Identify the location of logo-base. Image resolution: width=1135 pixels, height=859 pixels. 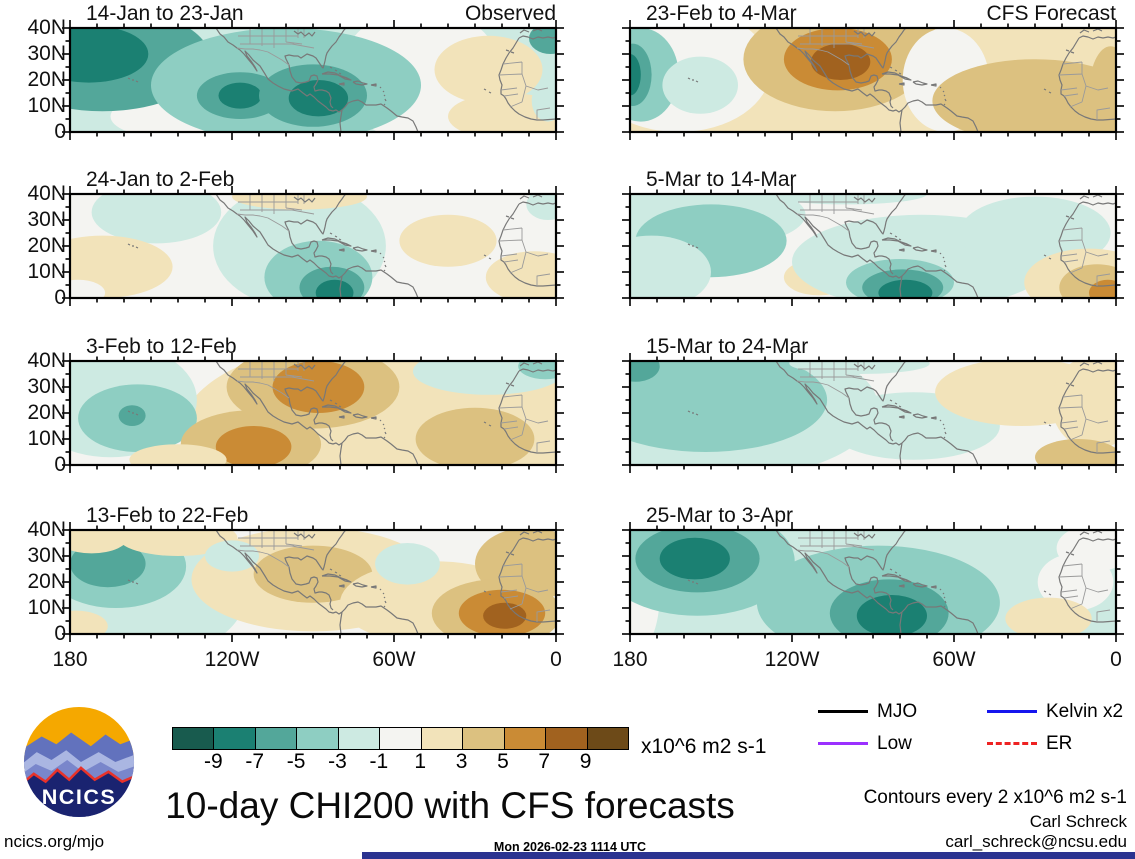
(79, 792).